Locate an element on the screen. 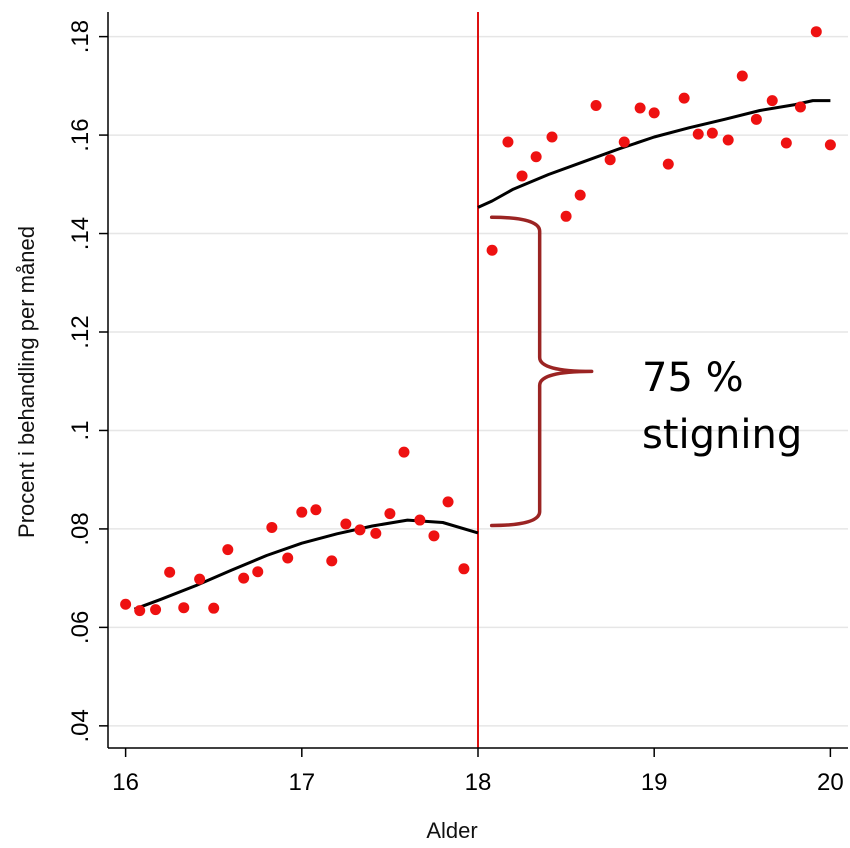 The height and width of the screenshot is (848, 850). x-tick-label-0: 16 is located at coordinates (125, 782).